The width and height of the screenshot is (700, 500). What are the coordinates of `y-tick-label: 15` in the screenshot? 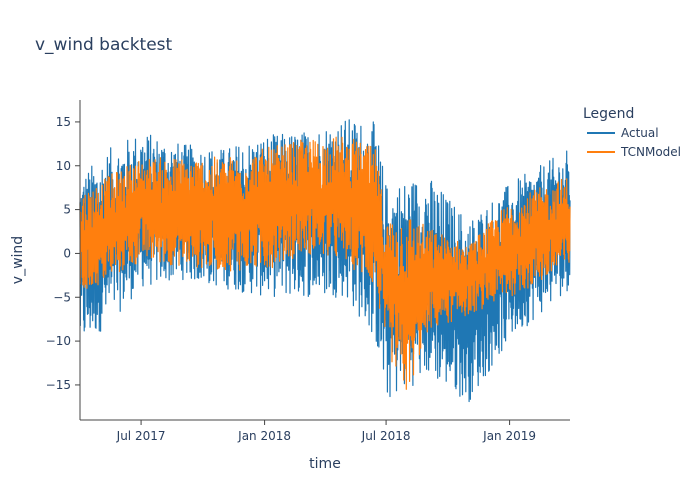 It's located at (63, 122).